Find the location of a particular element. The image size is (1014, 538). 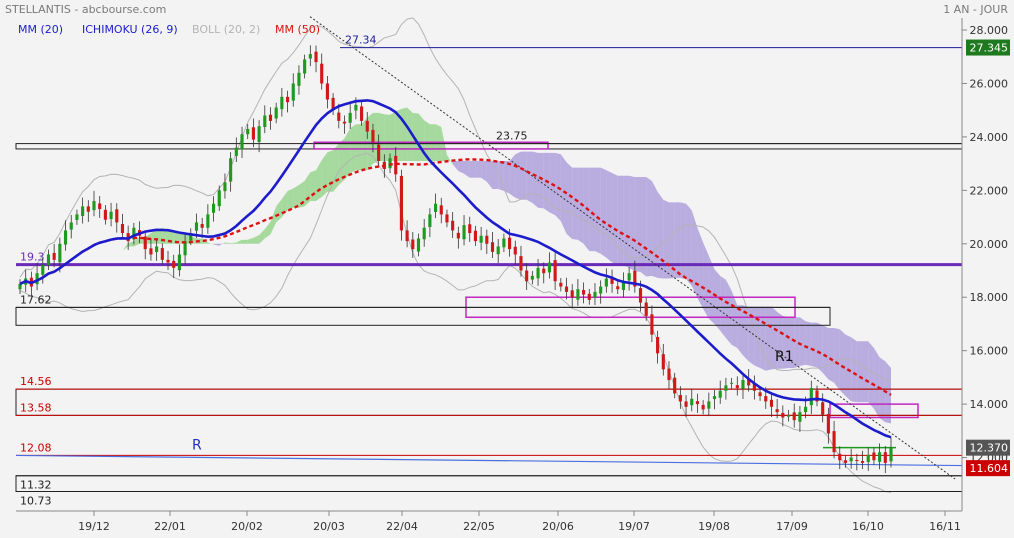

trendline-r is located at coordinates (489, 460).